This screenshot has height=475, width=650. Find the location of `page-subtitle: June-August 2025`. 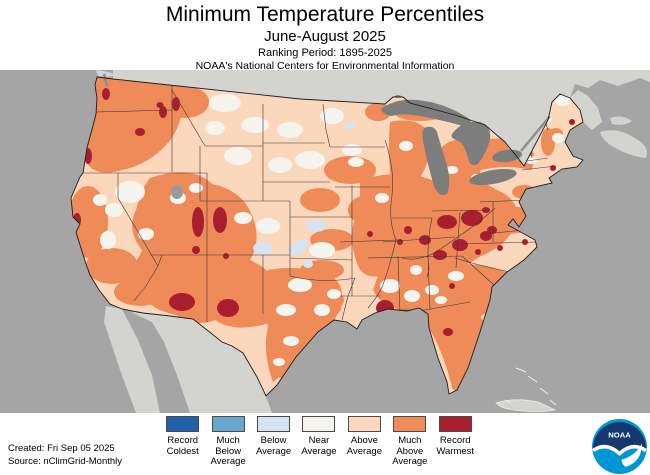

page-subtitle: June-August 2025 is located at coordinates (325, 36).